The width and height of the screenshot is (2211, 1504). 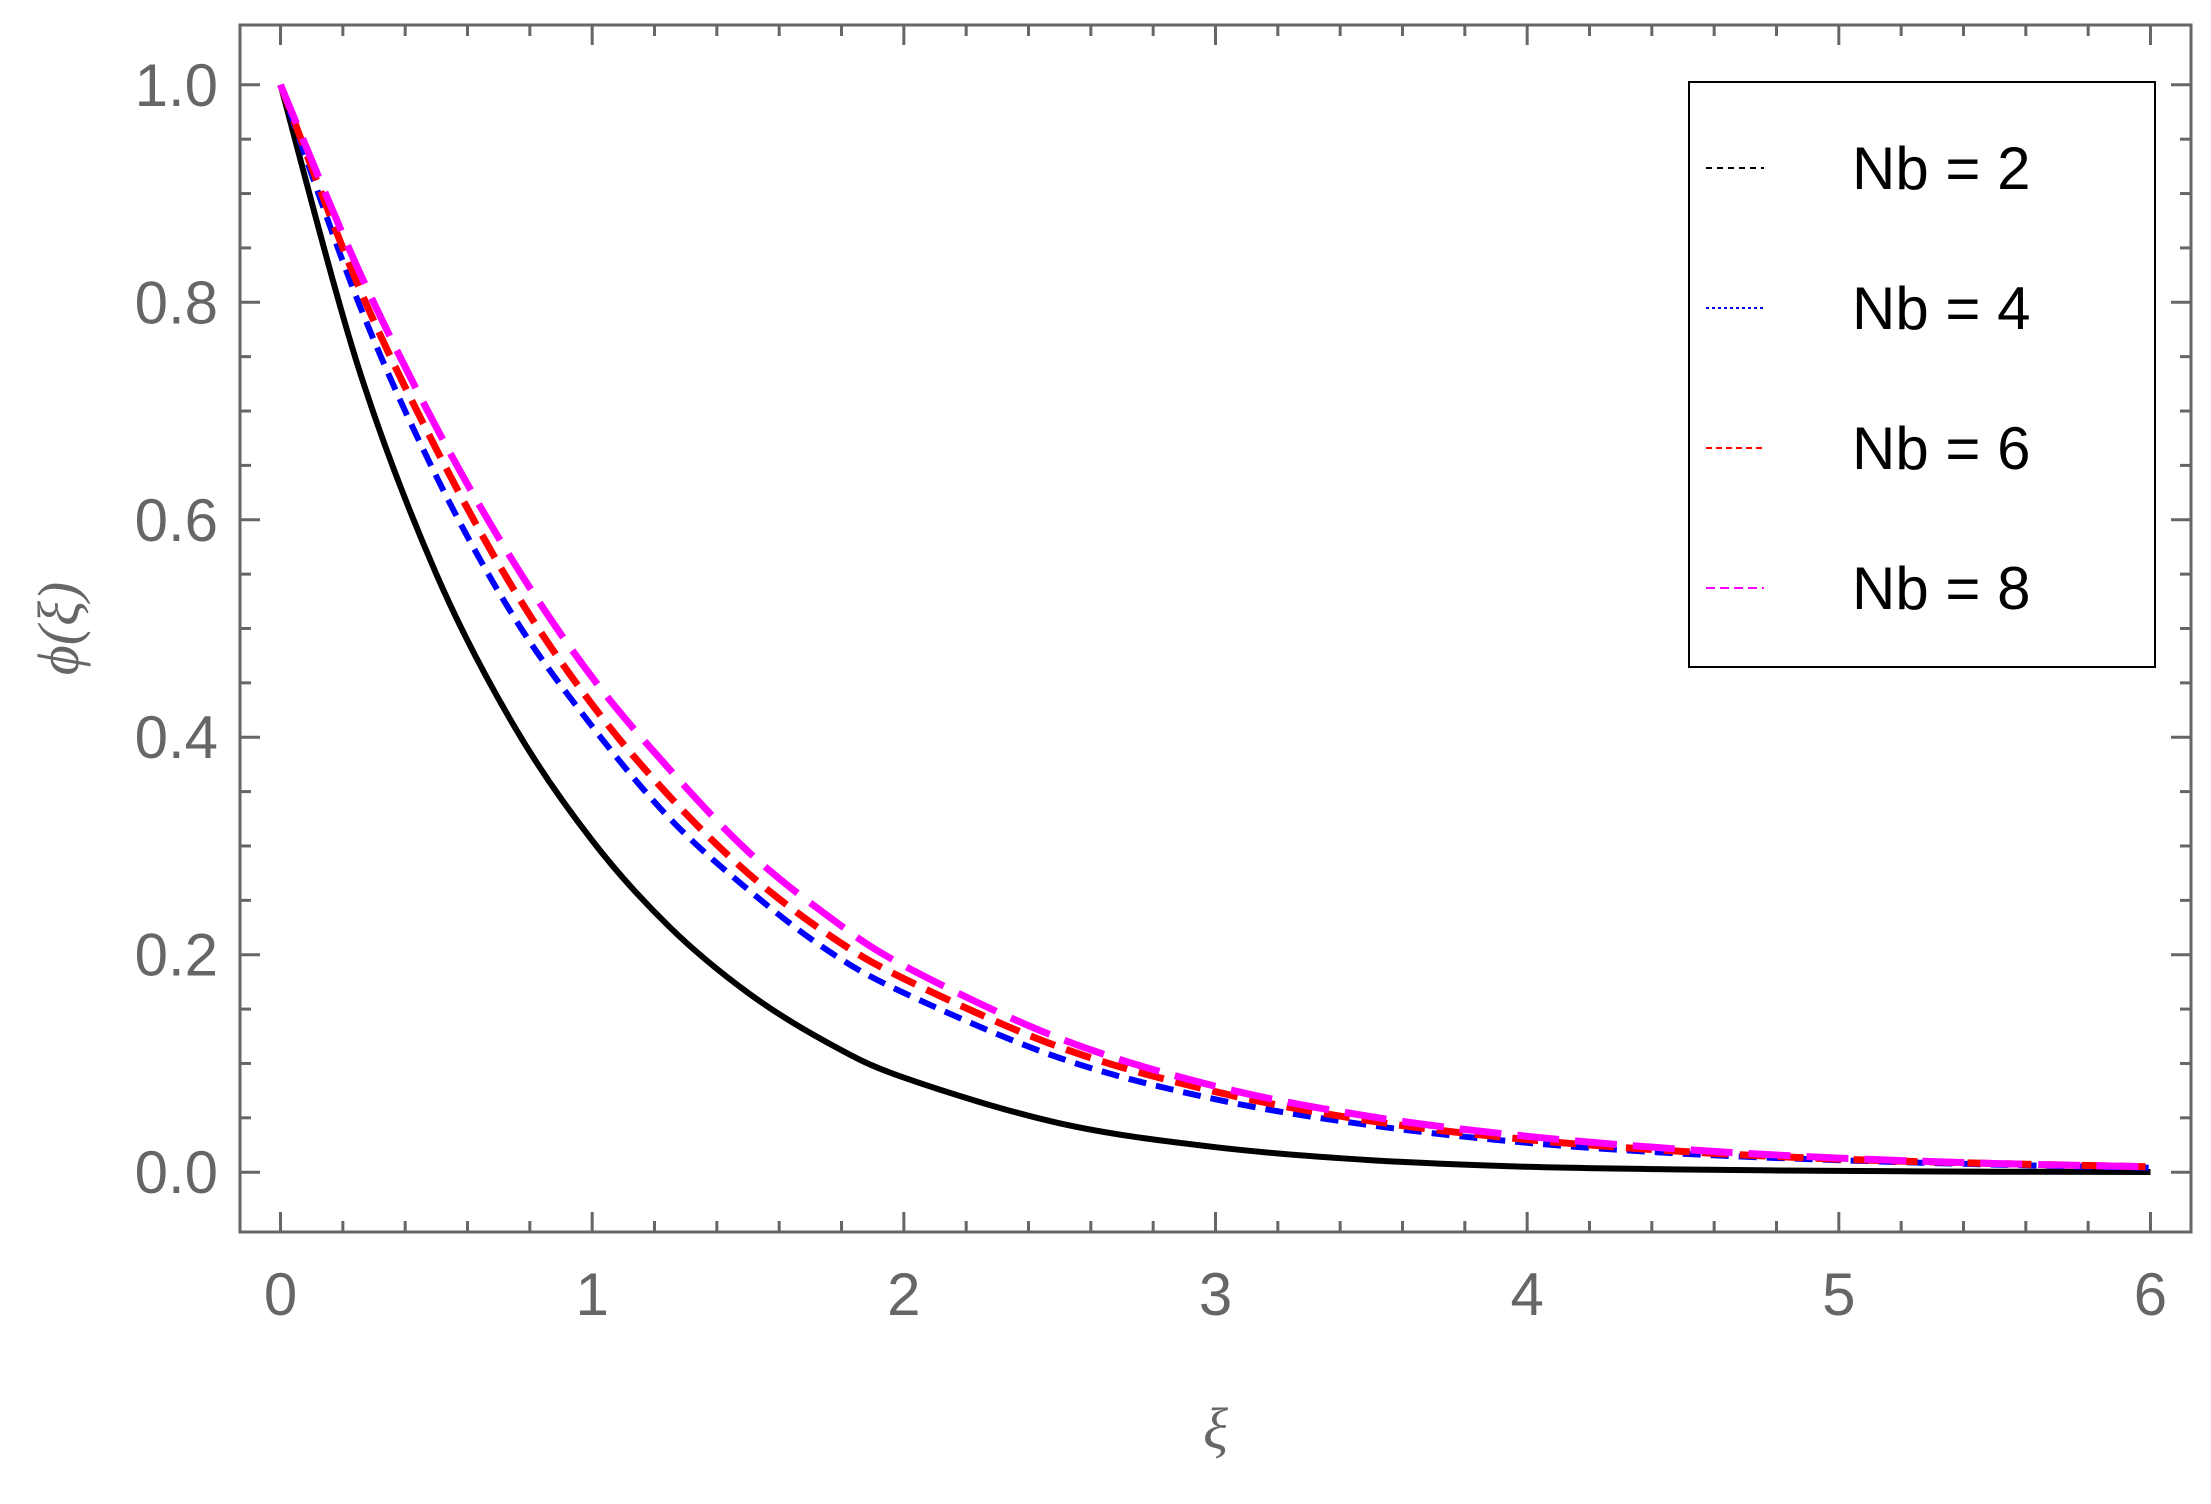 I want to click on x-tick-label: 2, so click(x=903, y=1294).